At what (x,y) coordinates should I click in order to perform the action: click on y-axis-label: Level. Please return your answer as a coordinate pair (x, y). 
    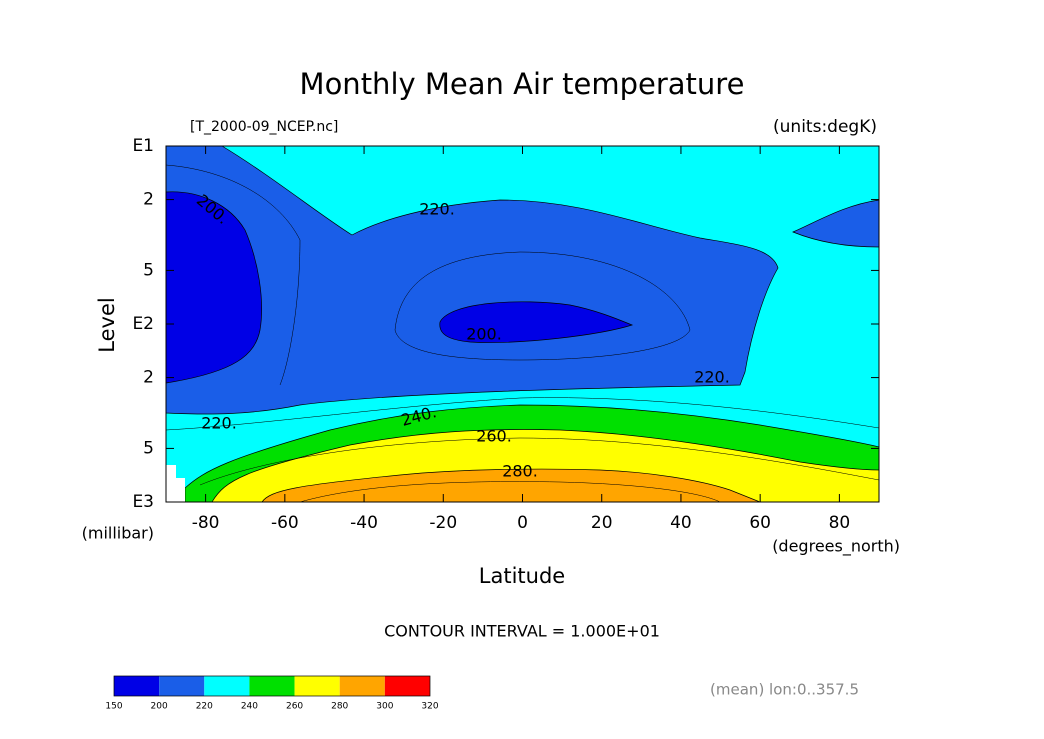
    Looking at the image, I should click on (107, 324).